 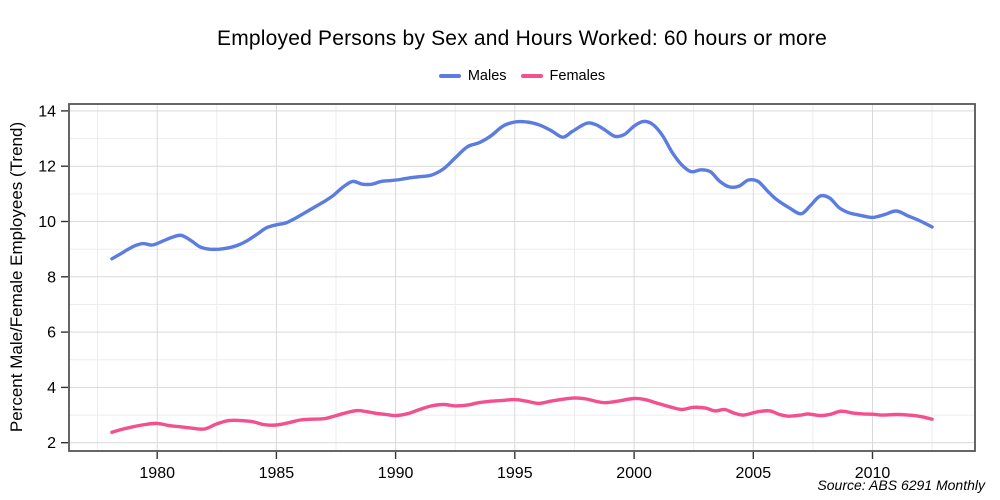 I want to click on y-tick-labels: 2 4 6 8 10 12 14, so click(x=47, y=277).